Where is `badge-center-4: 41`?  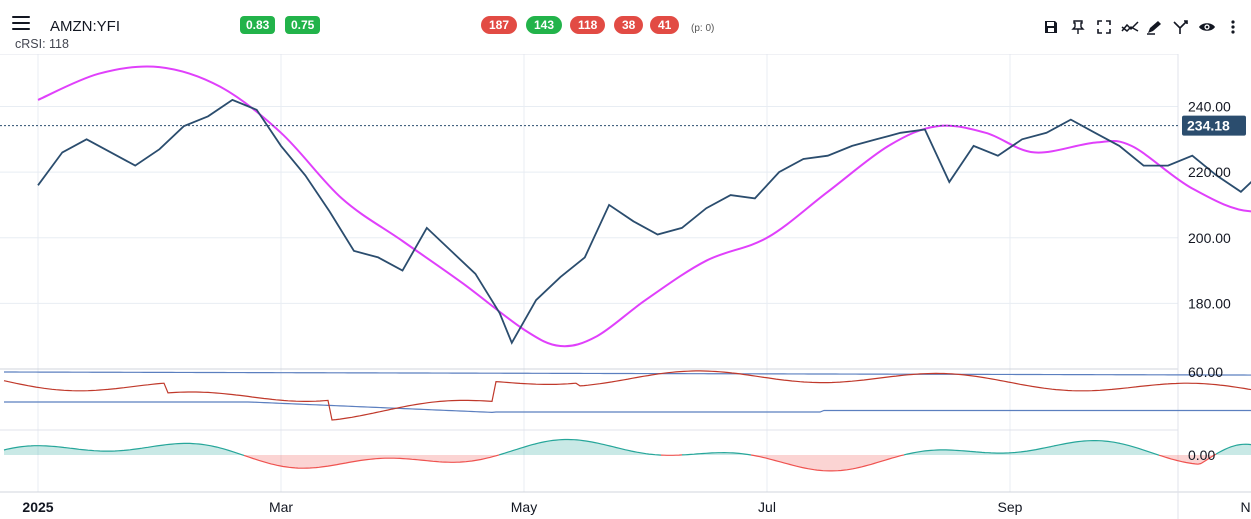
badge-center-4: 41 is located at coordinates (665, 25).